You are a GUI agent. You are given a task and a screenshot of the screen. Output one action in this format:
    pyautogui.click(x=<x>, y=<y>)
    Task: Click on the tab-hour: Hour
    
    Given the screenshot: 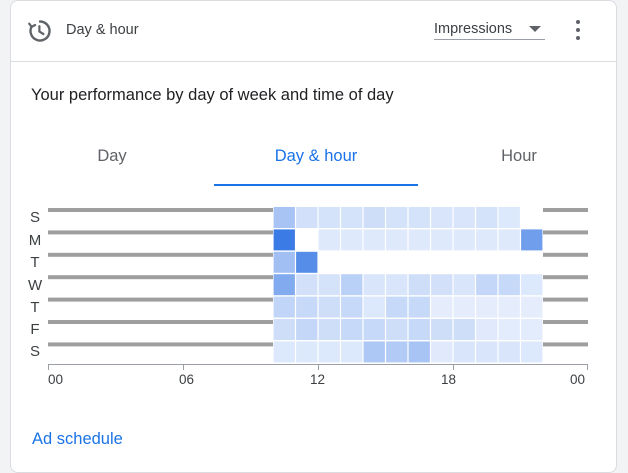 What is the action you would take?
    pyautogui.click(x=519, y=156)
    